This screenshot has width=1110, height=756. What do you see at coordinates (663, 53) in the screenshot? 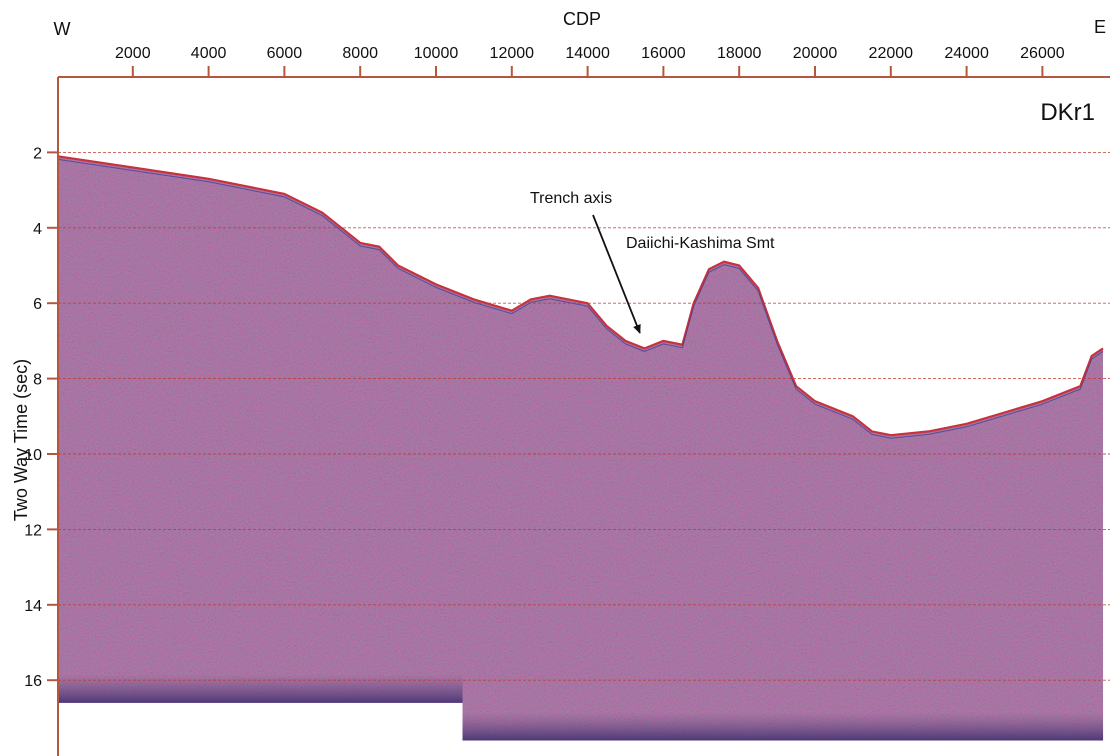
I see `x-tick-label-16000: 16000` at bounding box center [663, 53].